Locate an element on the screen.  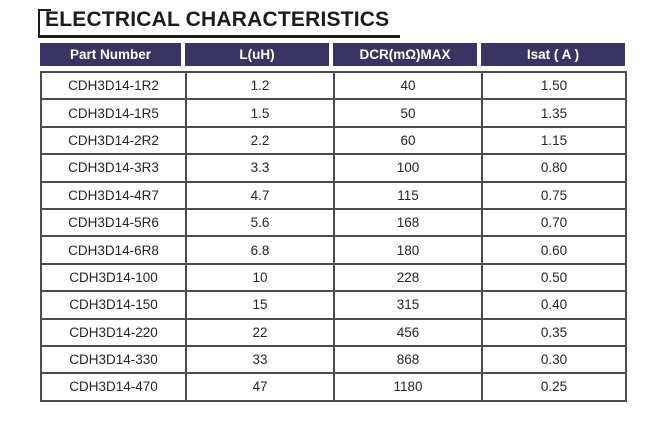
column-header-isat: Isat ( A ) is located at coordinates (553, 54).